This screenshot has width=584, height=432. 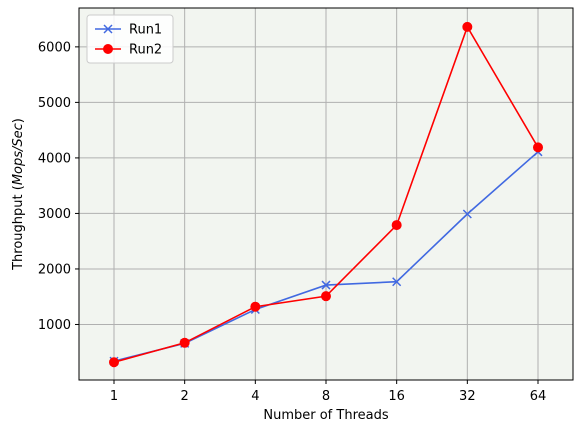 What do you see at coordinates (54, 269) in the screenshot?
I see `y-tick-label: 2000` at bounding box center [54, 269].